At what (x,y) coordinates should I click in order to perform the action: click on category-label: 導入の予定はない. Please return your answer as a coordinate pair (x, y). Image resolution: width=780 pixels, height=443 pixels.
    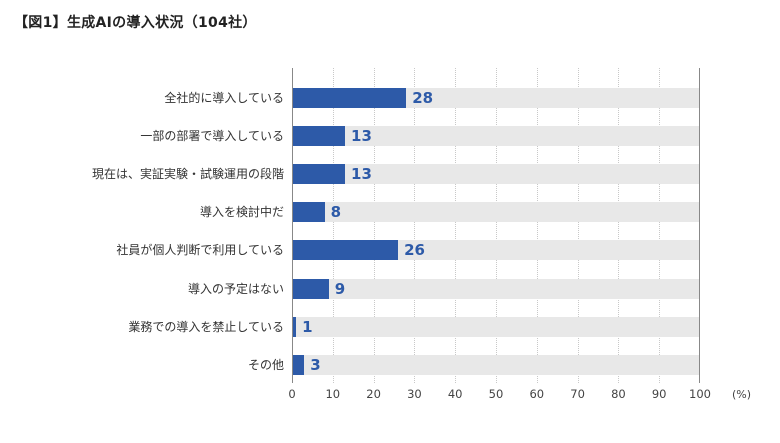
    Looking at the image, I should click on (235, 289).